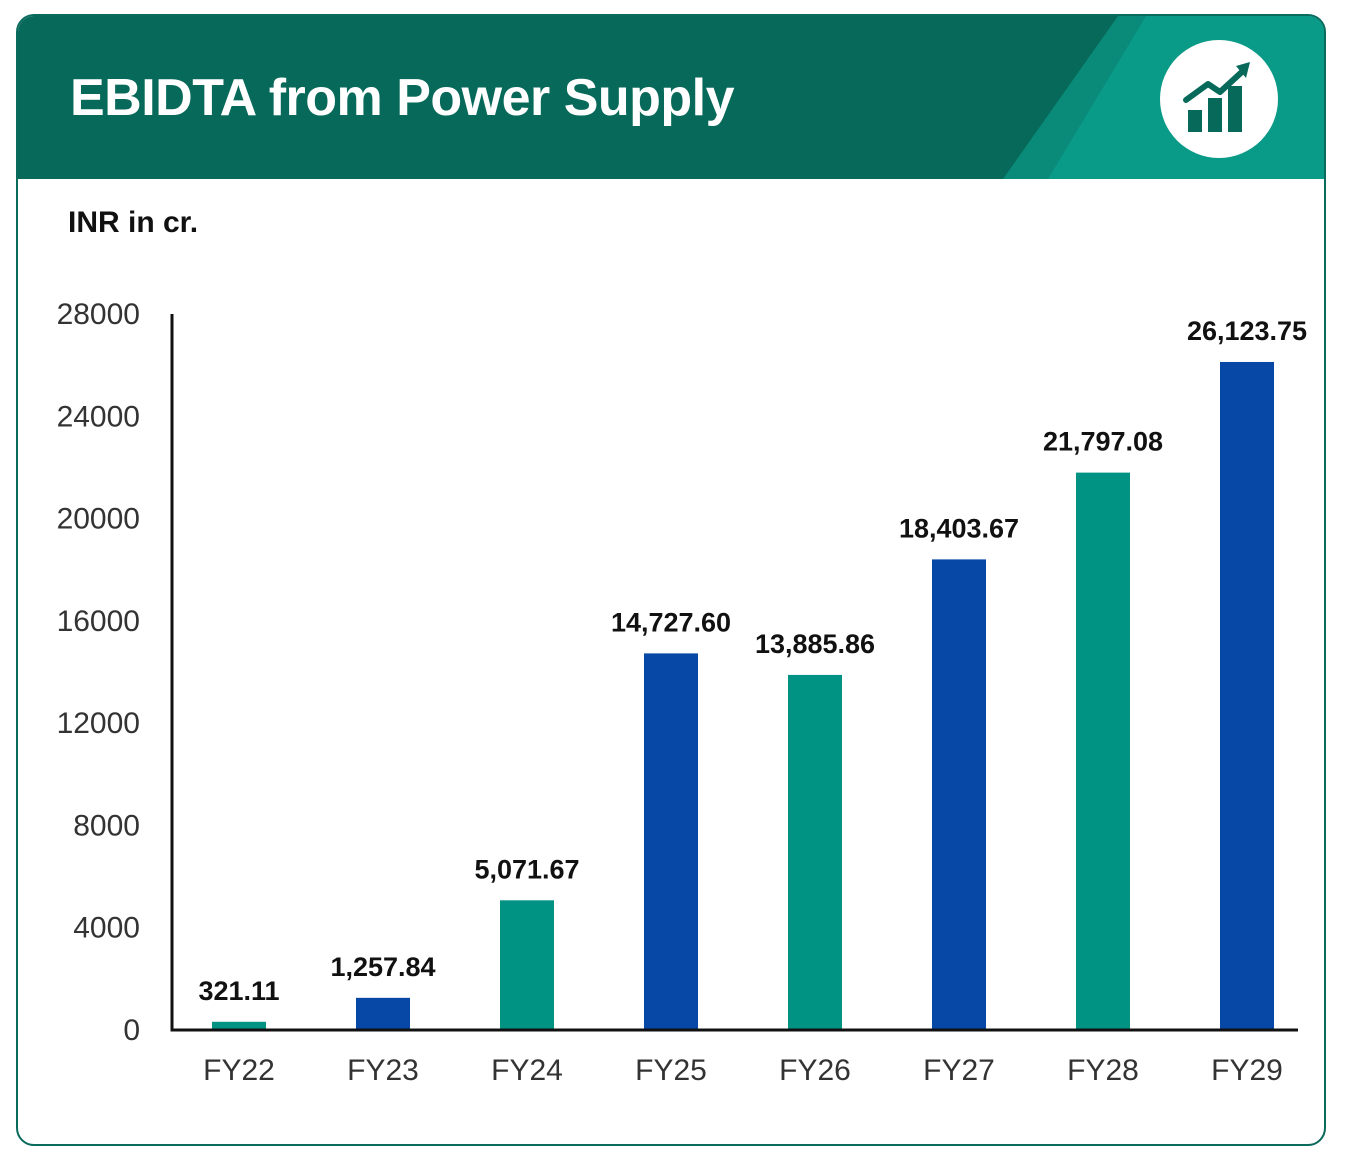 This screenshot has height=1167, width=1348. What do you see at coordinates (815, 852) in the screenshot?
I see `bar-fy26` at bounding box center [815, 852].